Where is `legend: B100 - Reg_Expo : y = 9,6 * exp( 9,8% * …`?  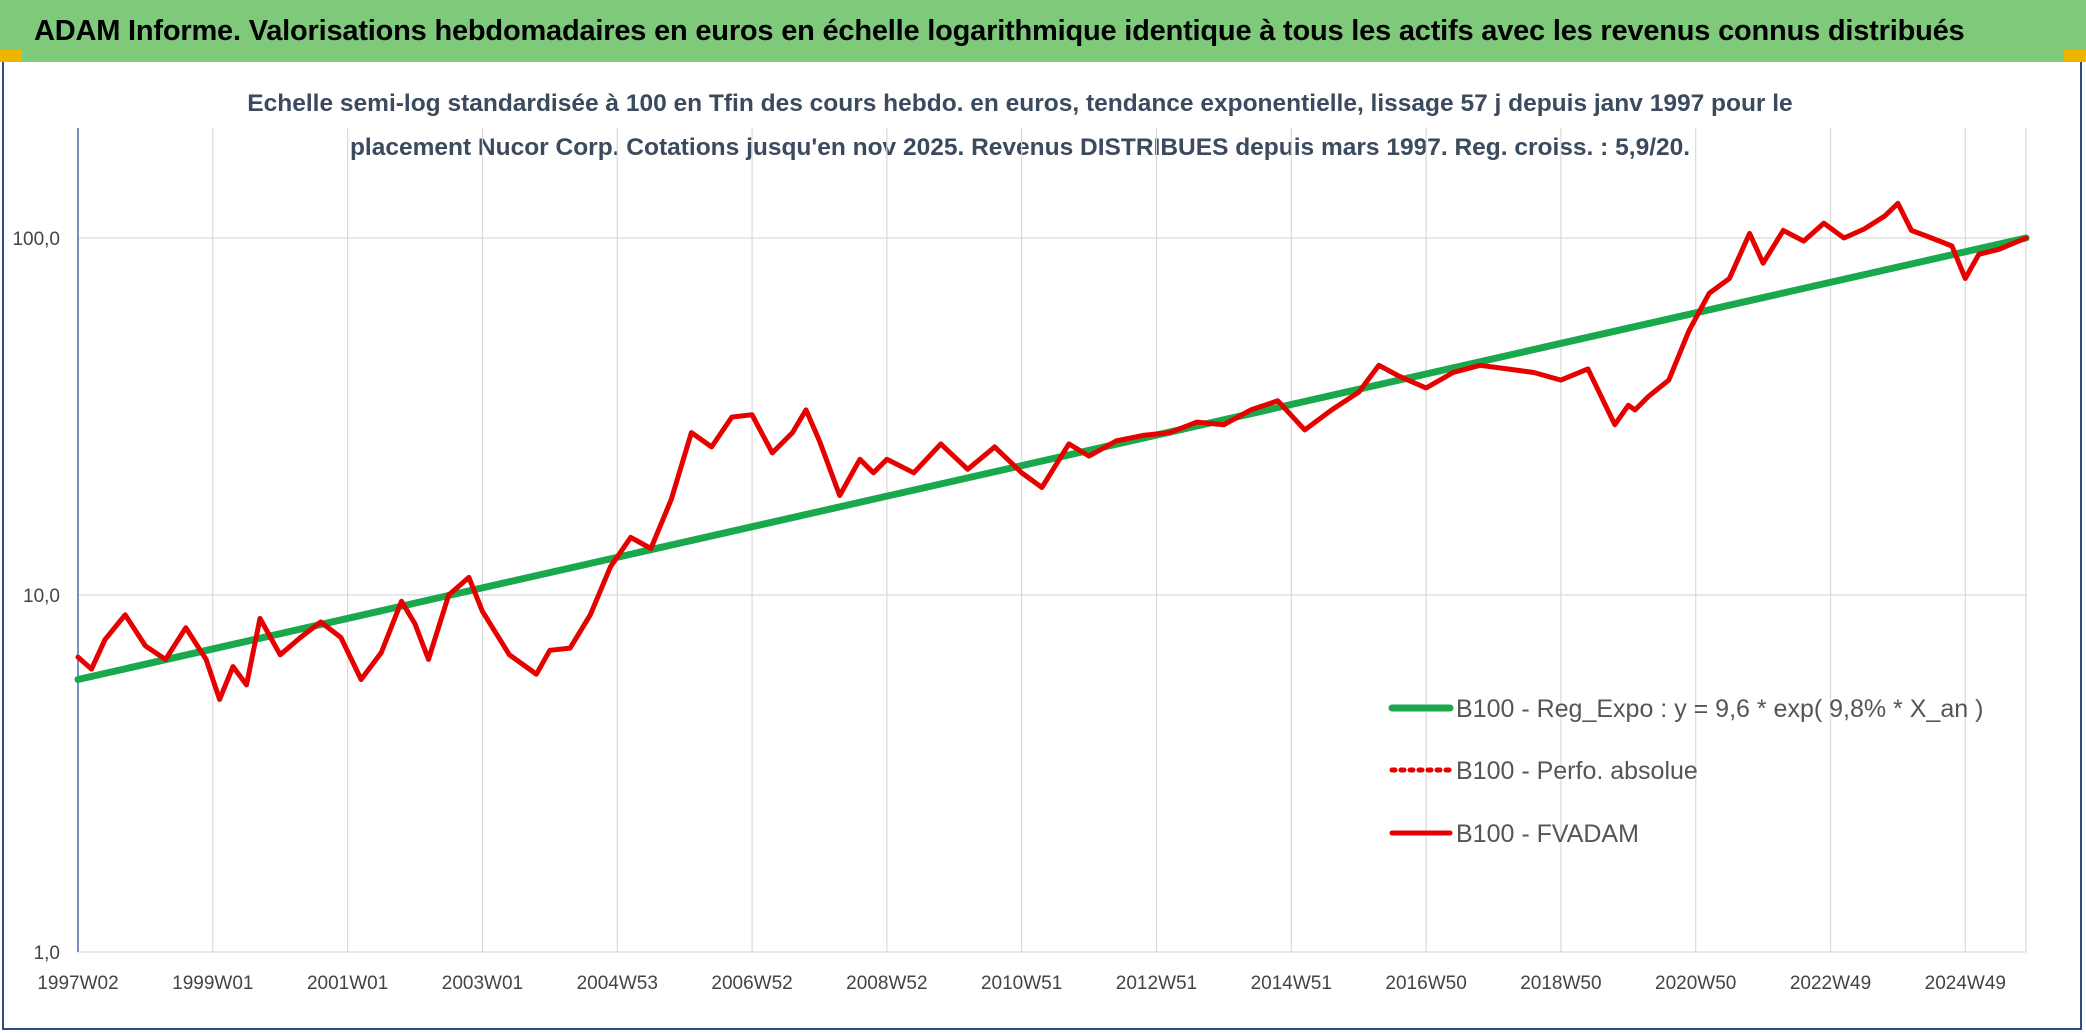 legend: B100 - Reg_Expo : y = 9,6 * exp( 9,8% * … is located at coordinates (1685, 771).